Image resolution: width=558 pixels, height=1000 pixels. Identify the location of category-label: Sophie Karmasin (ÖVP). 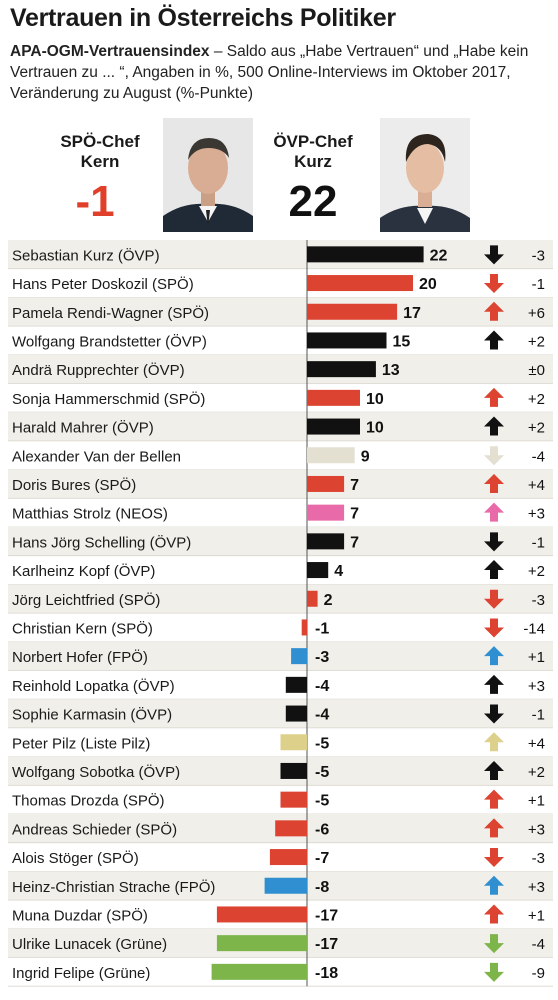
(92, 715).